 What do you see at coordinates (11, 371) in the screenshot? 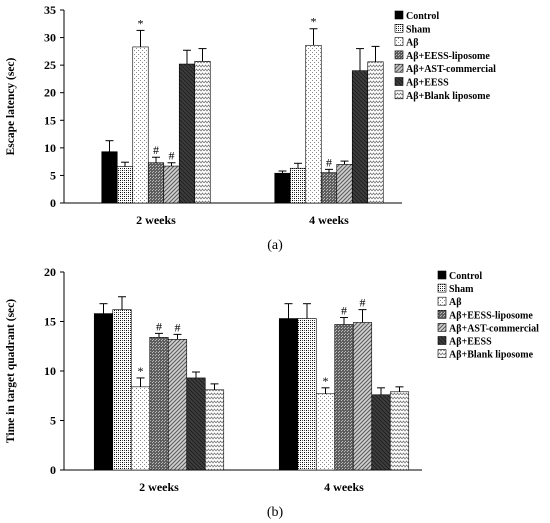
I see `y-axis-label: Time in target quadrant (sec)` at bounding box center [11, 371].